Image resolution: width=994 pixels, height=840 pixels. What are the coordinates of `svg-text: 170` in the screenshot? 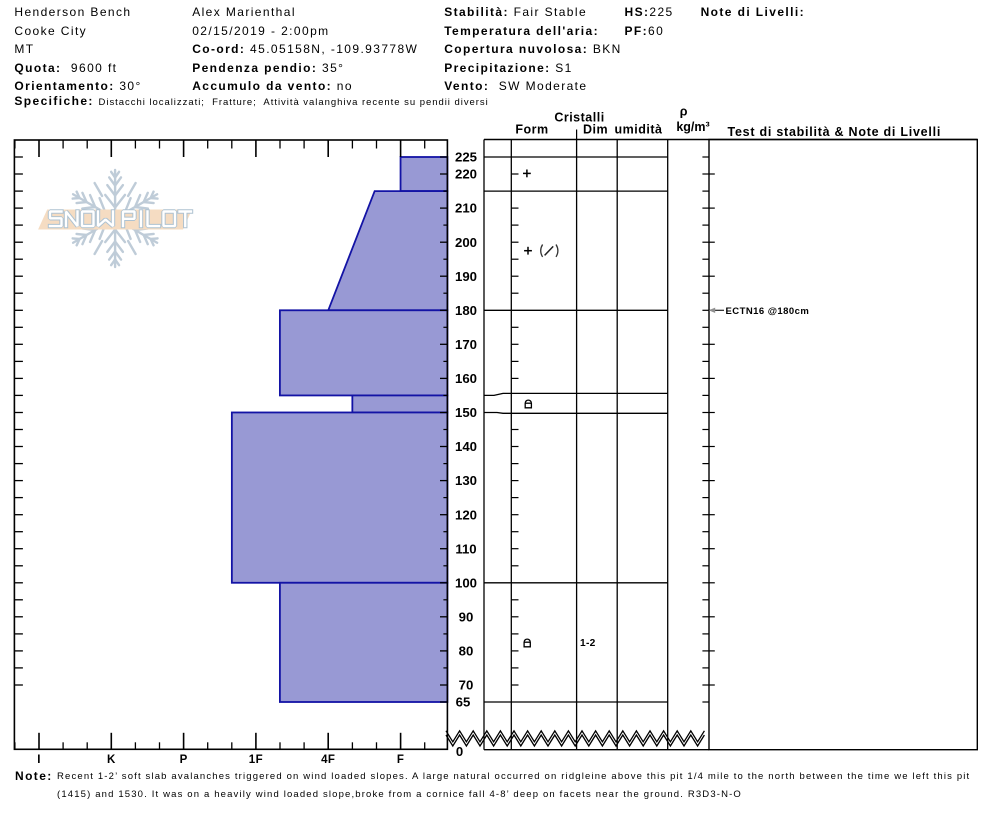 It's located at (466, 344).